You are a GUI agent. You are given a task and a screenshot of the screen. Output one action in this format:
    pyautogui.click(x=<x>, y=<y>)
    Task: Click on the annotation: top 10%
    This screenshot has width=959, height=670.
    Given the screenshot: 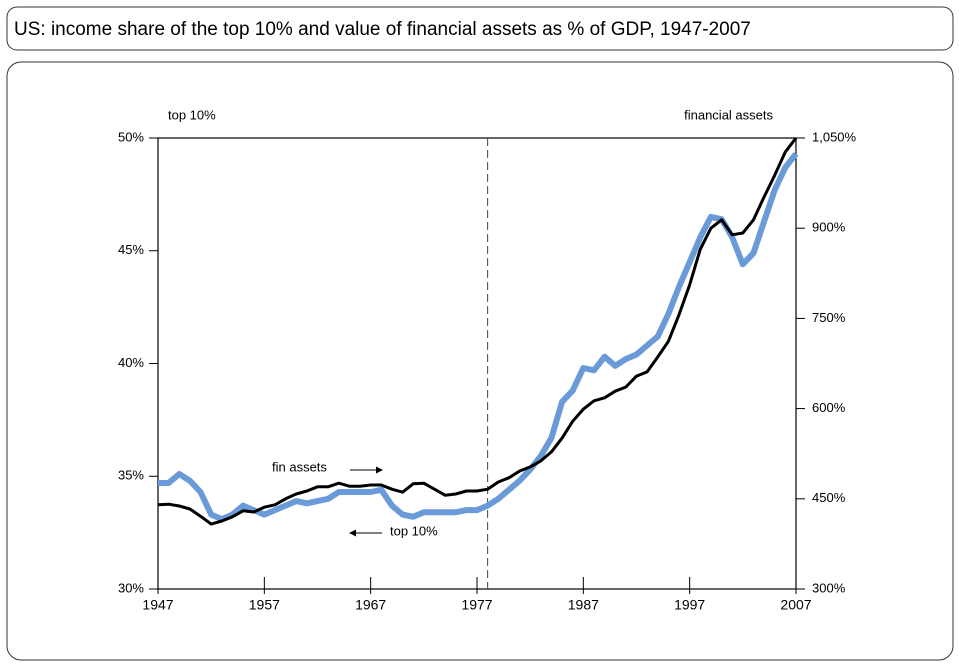 What is the action you would take?
    pyautogui.click(x=414, y=530)
    